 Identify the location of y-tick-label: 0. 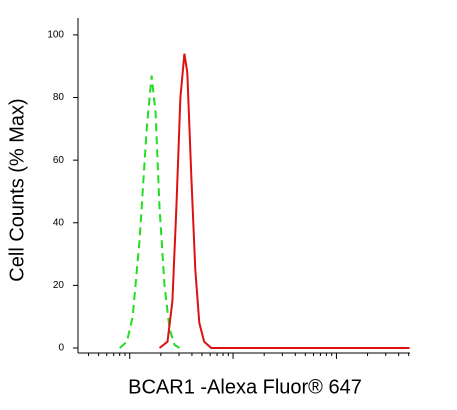
(61, 348).